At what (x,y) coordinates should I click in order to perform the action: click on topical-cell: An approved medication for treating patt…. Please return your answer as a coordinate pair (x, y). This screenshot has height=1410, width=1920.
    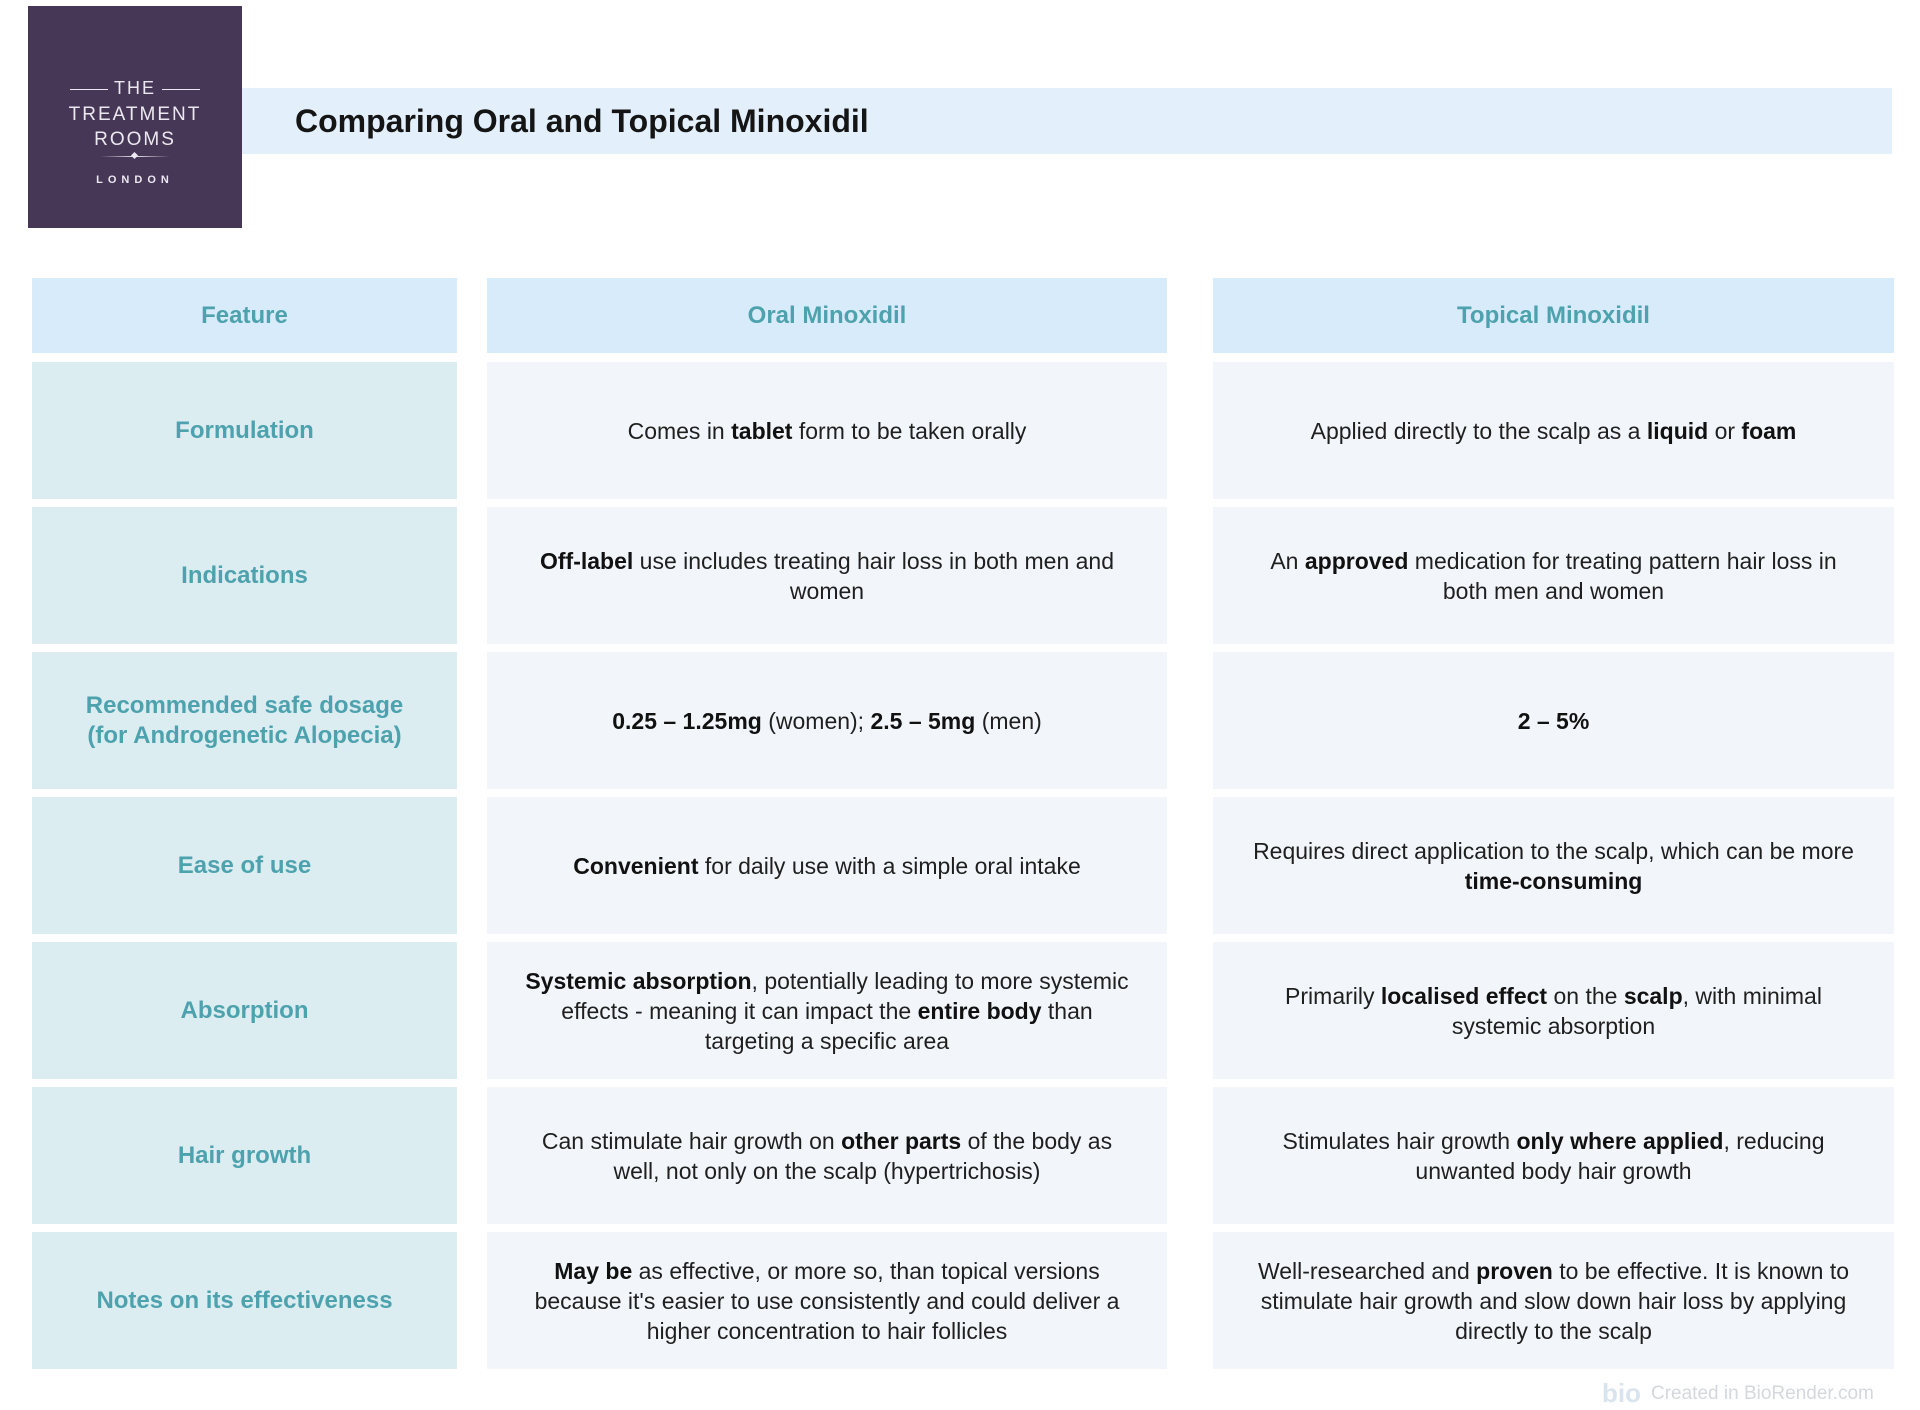
    Looking at the image, I should click on (1553, 575).